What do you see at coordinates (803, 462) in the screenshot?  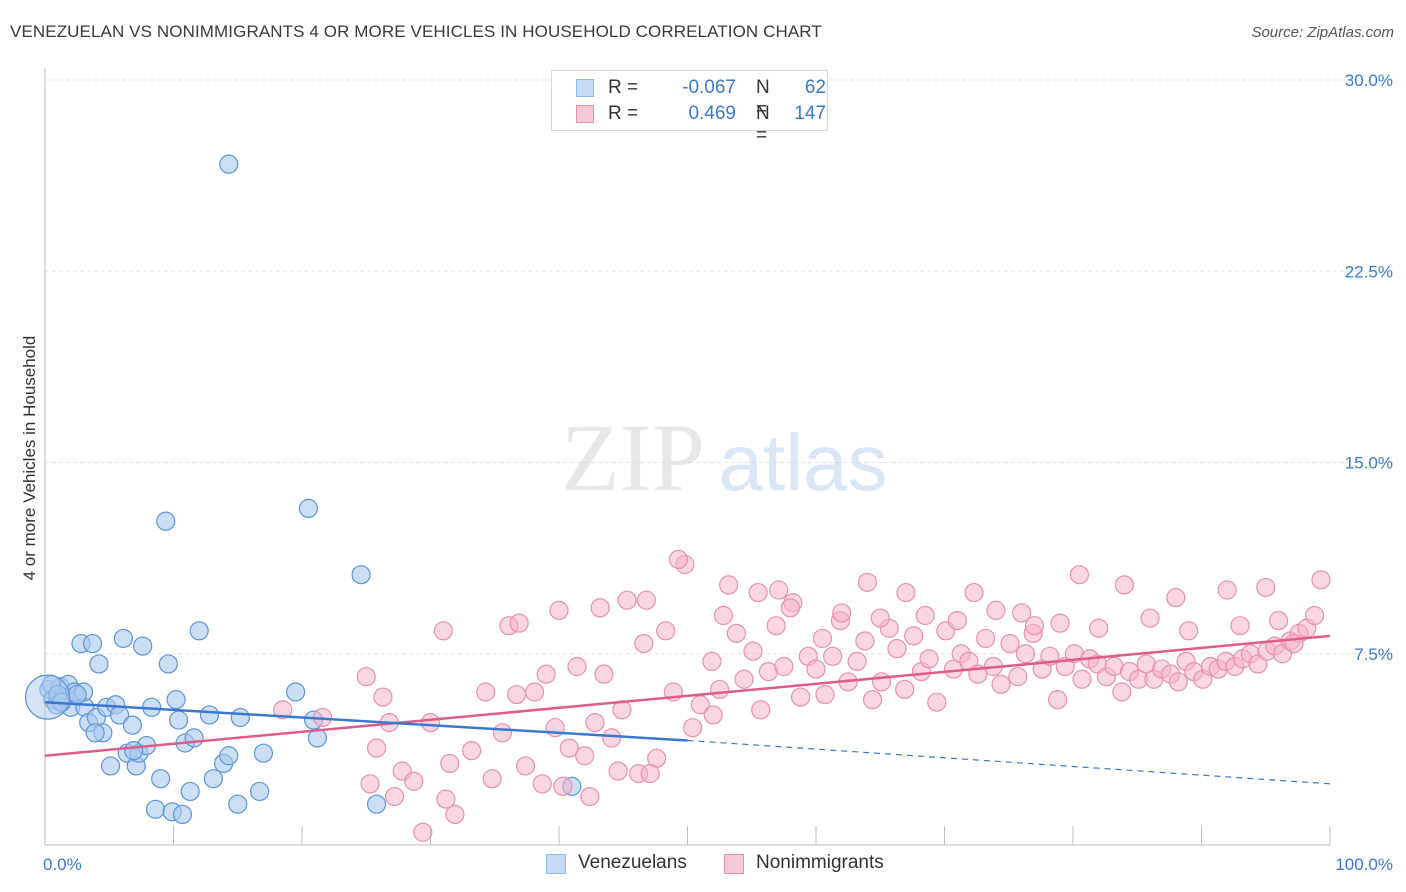 I see `watermark-atlas: atlas` at bounding box center [803, 462].